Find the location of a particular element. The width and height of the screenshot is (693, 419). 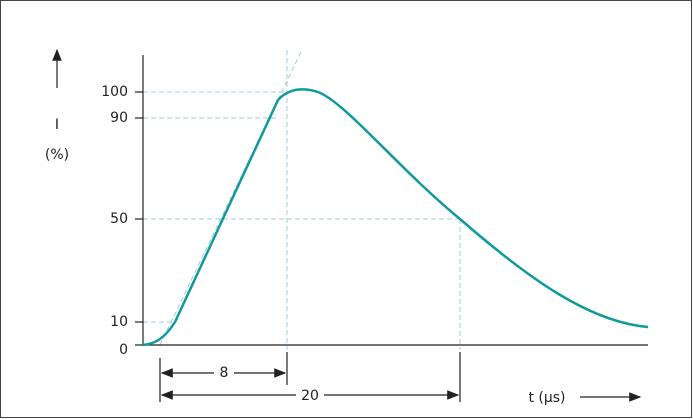

dimension-lines is located at coordinates (400, 377).